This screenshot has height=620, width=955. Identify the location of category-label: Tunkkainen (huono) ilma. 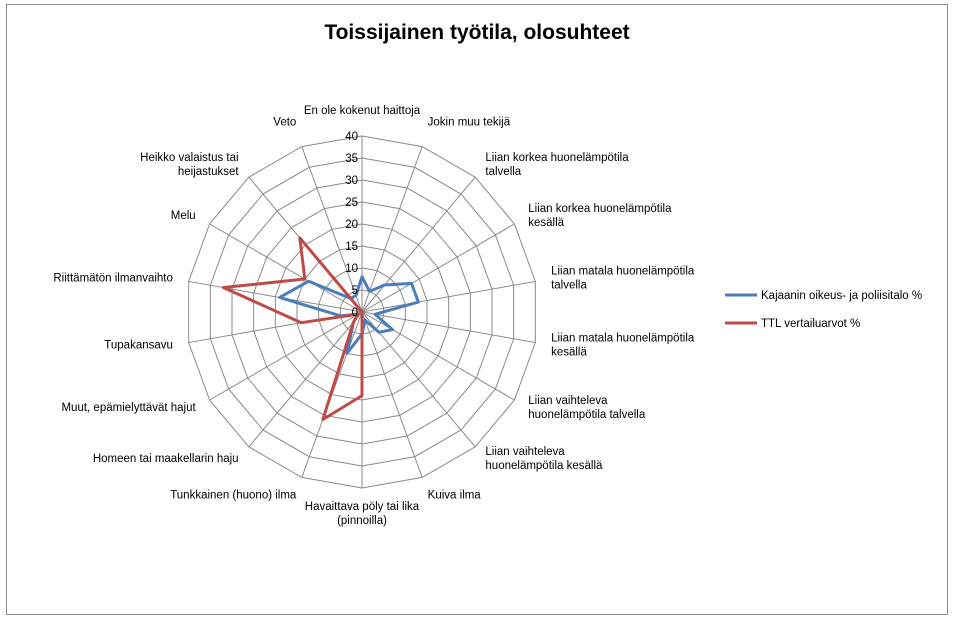
(233, 495).